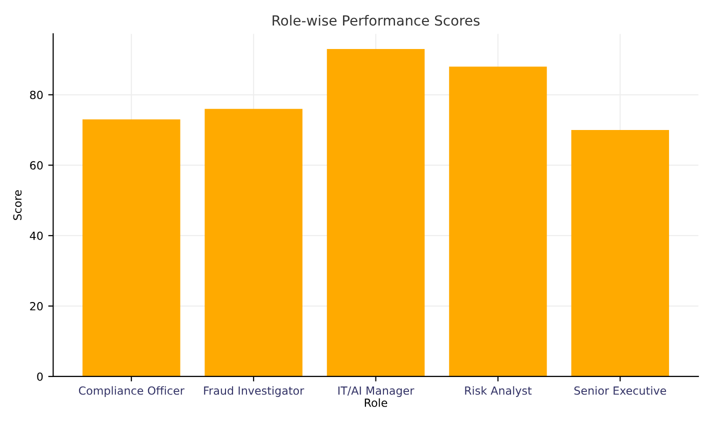  What do you see at coordinates (376, 20) in the screenshot?
I see `chart-title: Role-wise Performance Scores` at bounding box center [376, 20].